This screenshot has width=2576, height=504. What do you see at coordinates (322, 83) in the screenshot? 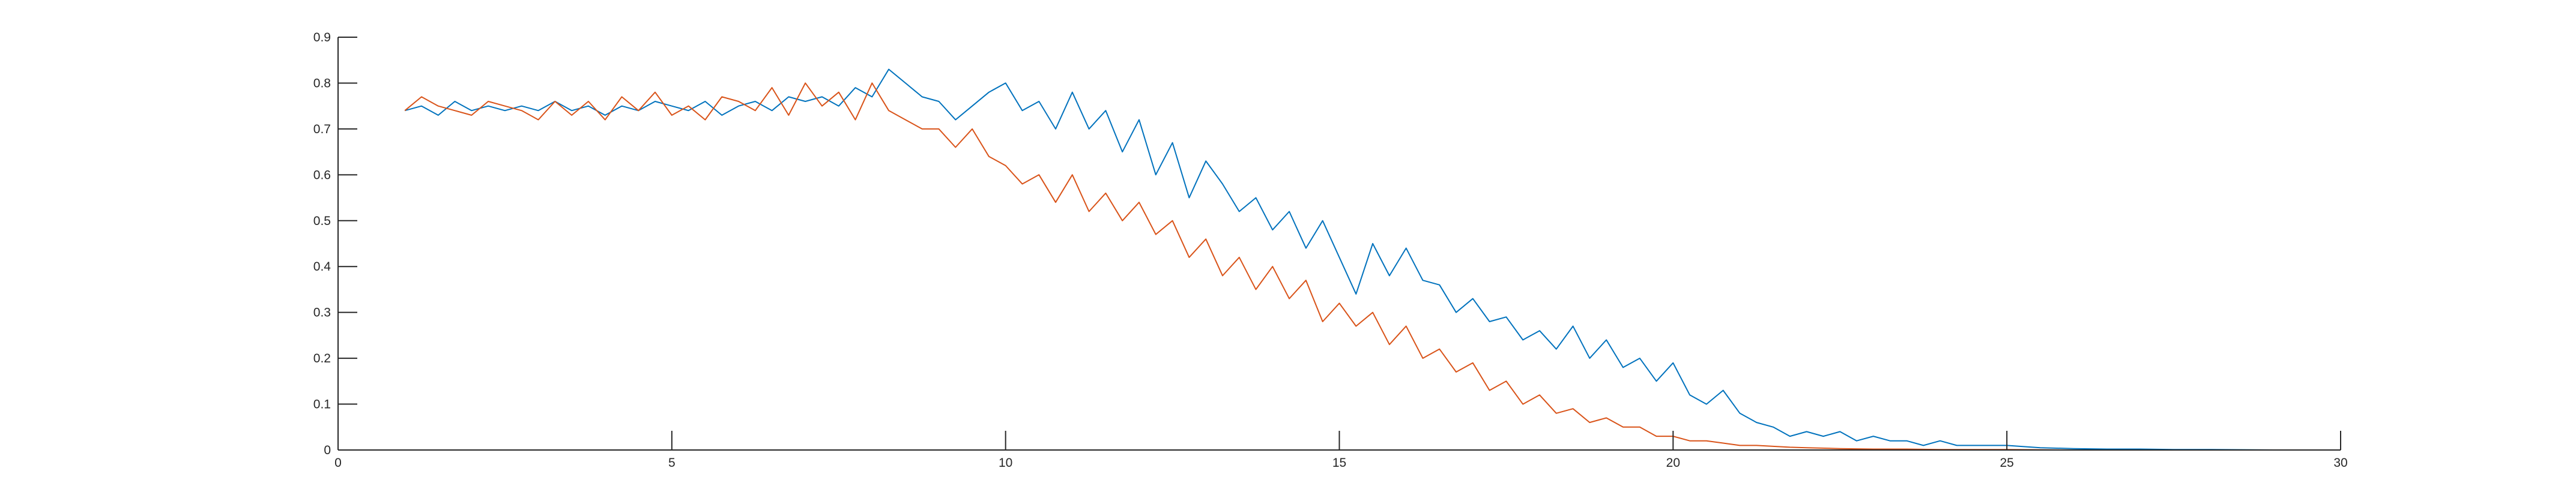
I see `y-tick-label: 0.8` at bounding box center [322, 83].